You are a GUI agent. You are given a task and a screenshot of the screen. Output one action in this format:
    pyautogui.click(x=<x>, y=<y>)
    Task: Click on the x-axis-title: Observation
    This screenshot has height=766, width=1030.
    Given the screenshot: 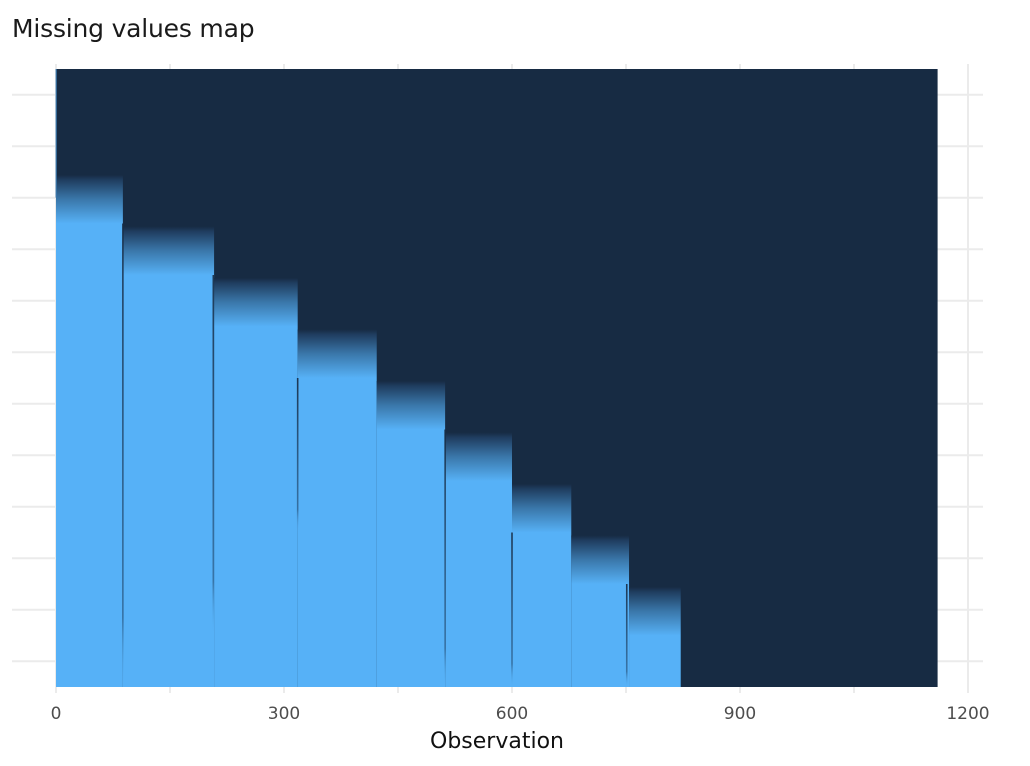 What is the action you would take?
    pyautogui.click(x=497, y=741)
    